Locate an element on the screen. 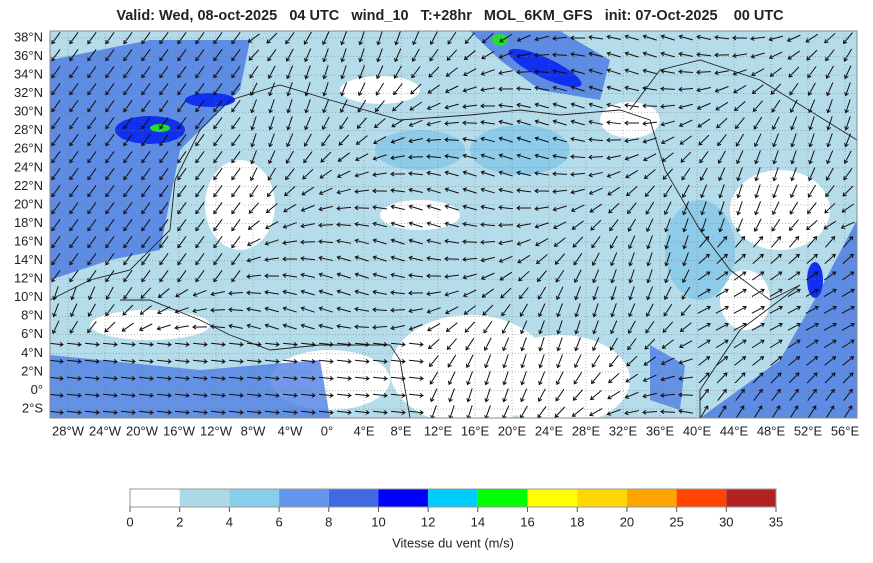 The width and height of the screenshot is (873, 563). lat-label: 26°N is located at coordinates (28, 148).